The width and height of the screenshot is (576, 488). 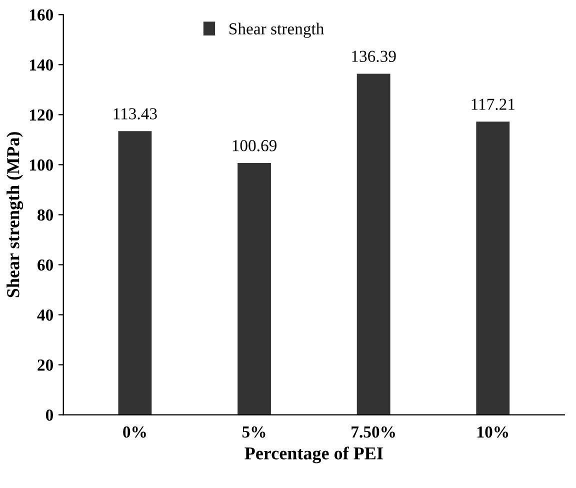 I want to click on x-tick-label: 5%, so click(x=254, y=432).